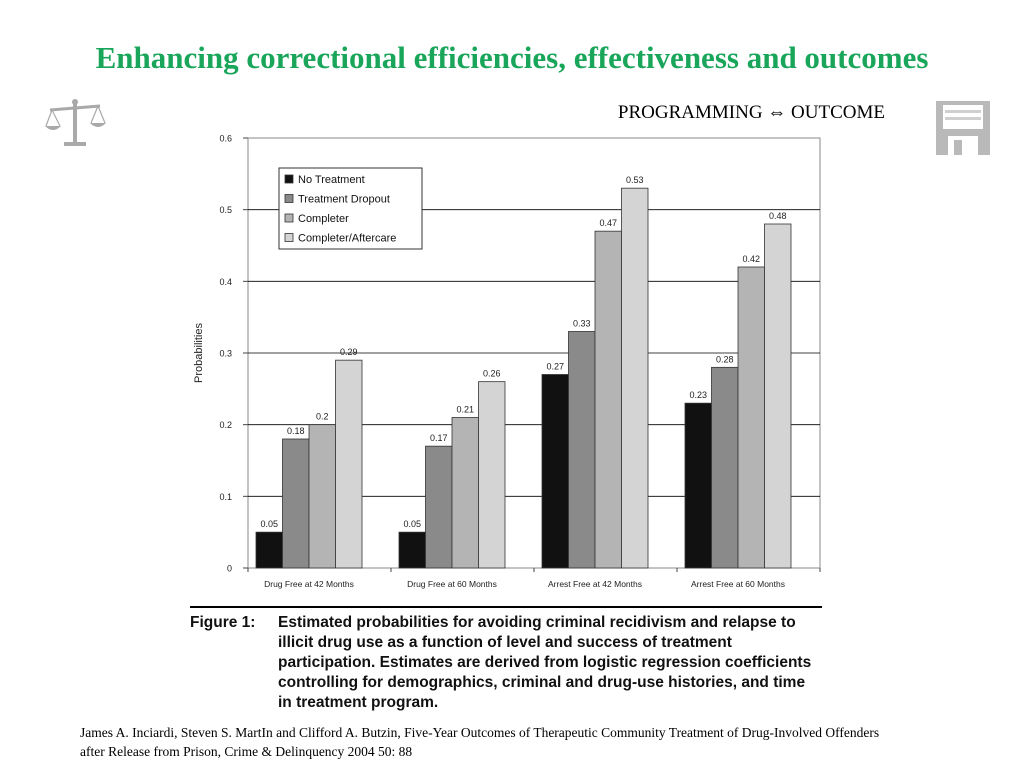 The image size is (1024, 768). Describe the element at coordinates (225, 354) in the screenshot. I see `y-tick-label: 0.3` at that location.